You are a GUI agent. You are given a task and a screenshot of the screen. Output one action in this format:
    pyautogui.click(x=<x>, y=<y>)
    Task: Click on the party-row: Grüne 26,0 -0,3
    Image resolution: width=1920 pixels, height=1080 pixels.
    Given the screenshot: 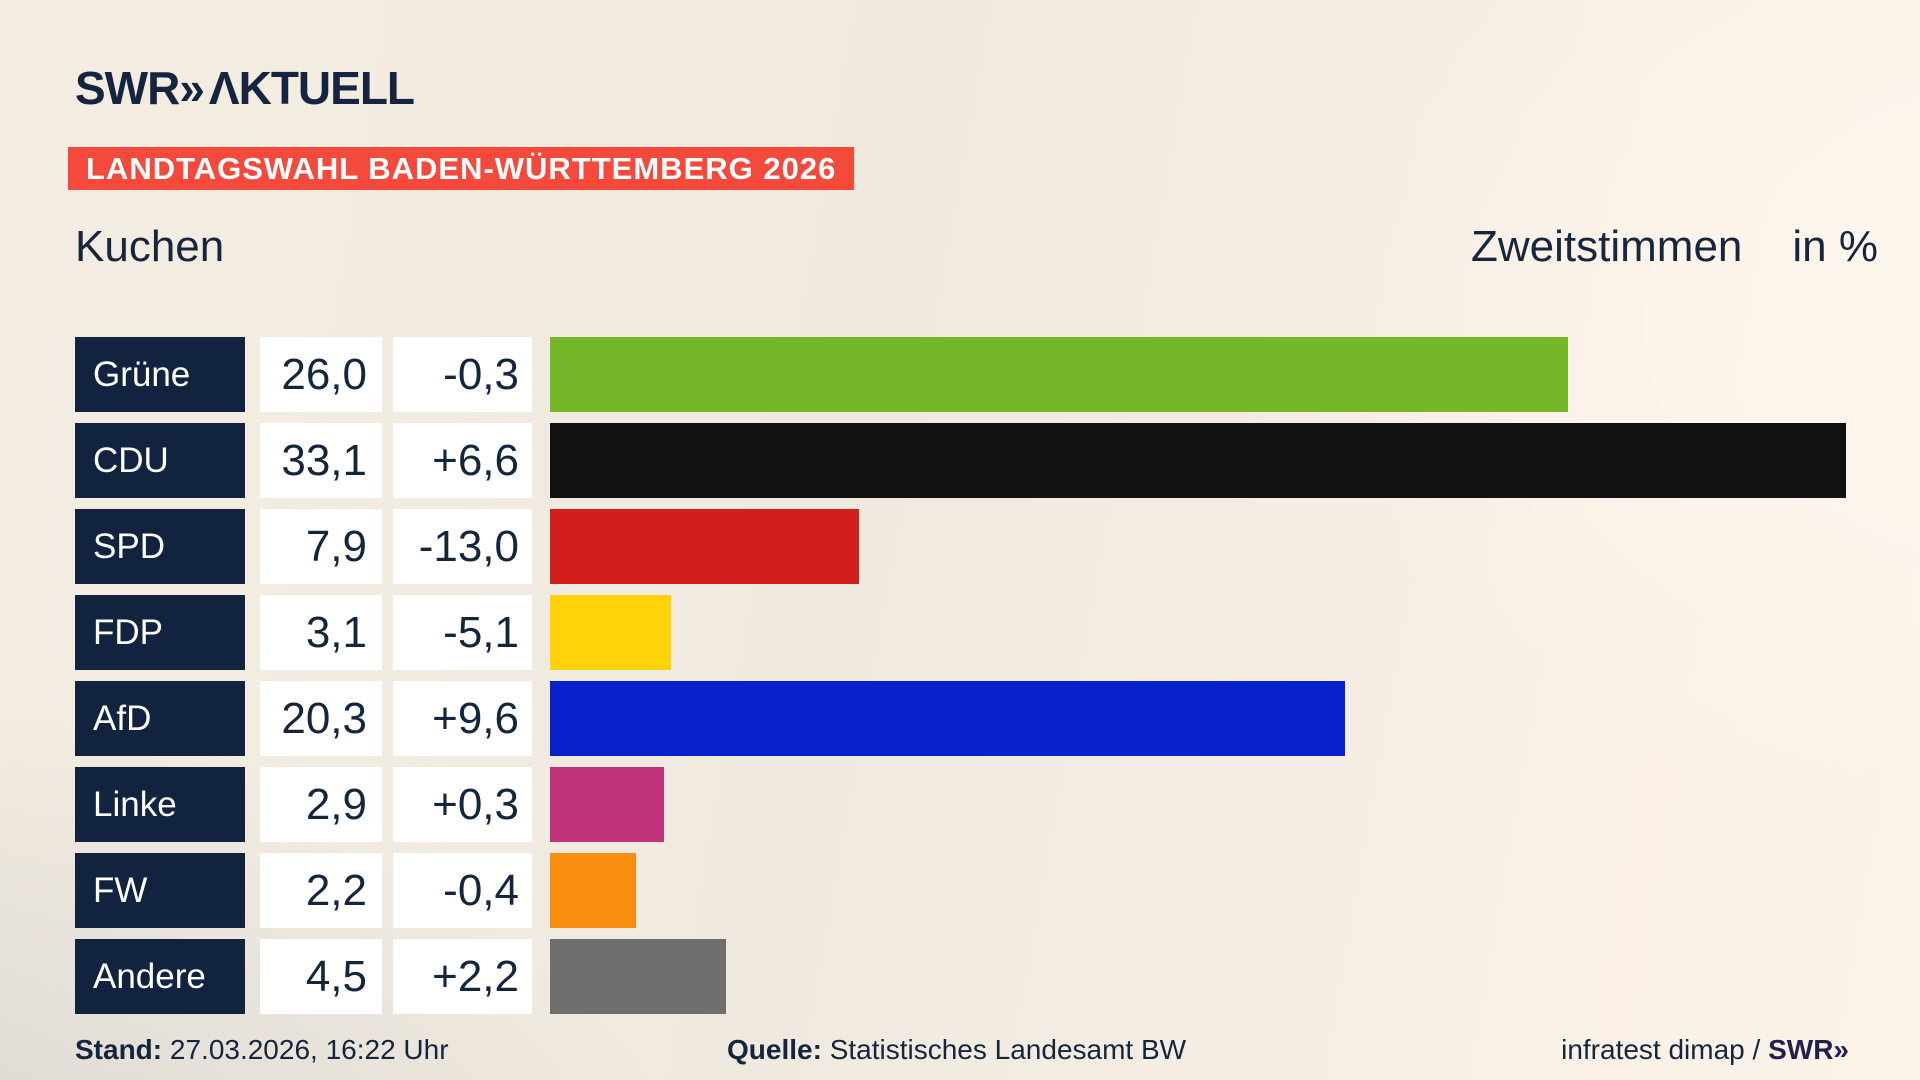 What is the action you would take?
    pyautogui.click(x=997, y=374)
    